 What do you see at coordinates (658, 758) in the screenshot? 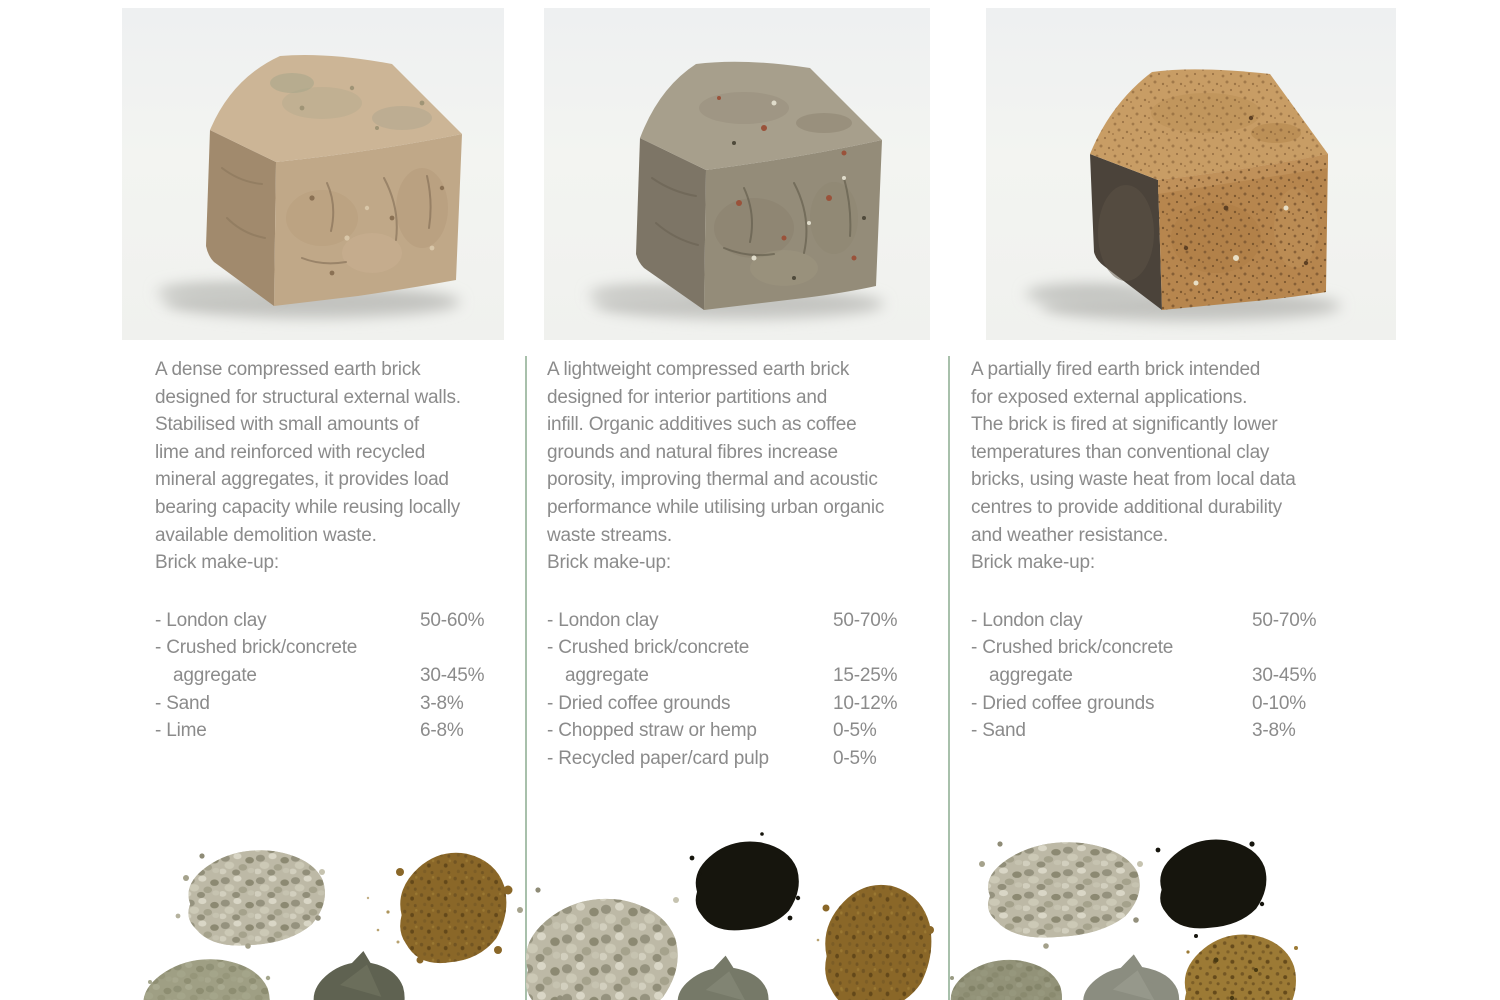
I see `makeup-material-label: - Recycled paper/card pulp` at bounding box center [658, 758].